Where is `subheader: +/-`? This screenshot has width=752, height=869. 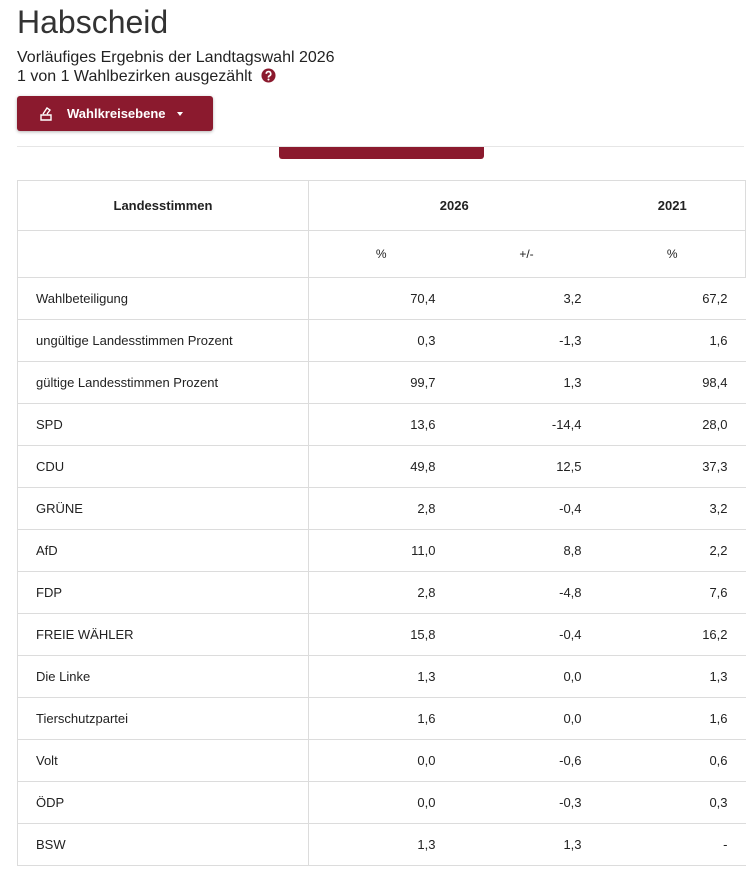 subheader: +/- is located at coordinates (526, 254).